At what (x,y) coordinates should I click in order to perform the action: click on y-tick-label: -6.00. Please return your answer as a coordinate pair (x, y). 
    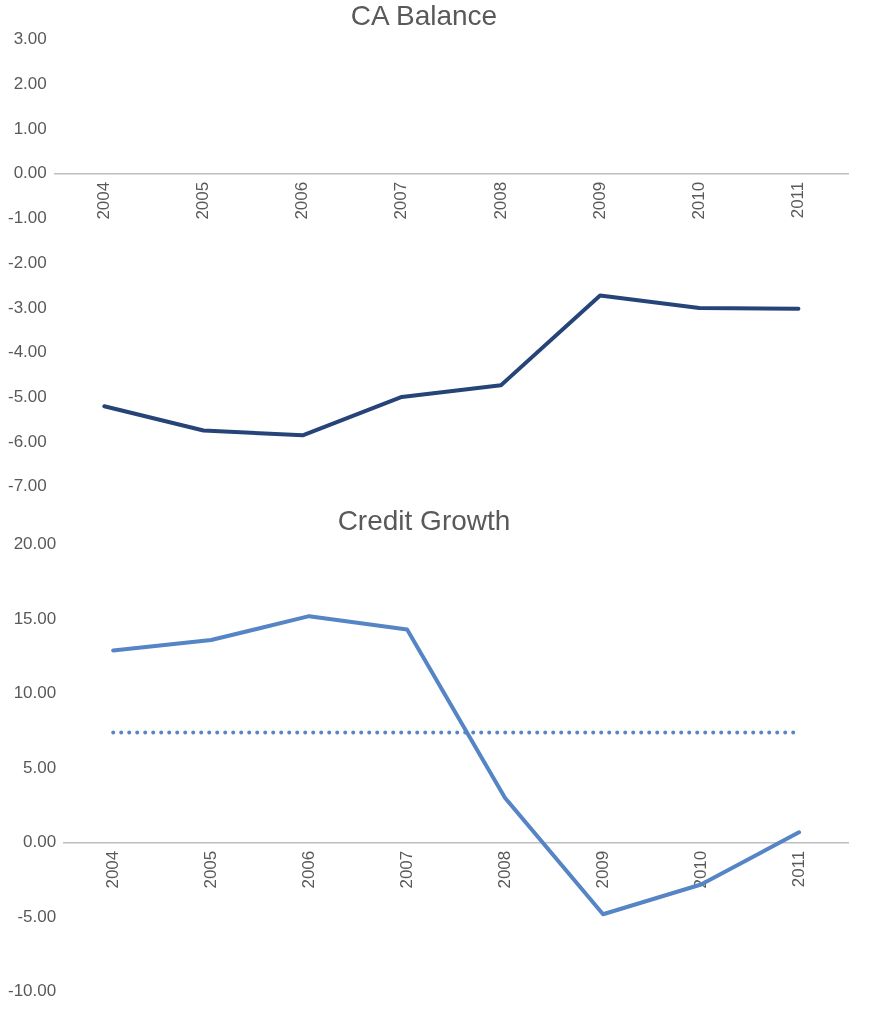
    Looking at the image, I should click on (27, 441).